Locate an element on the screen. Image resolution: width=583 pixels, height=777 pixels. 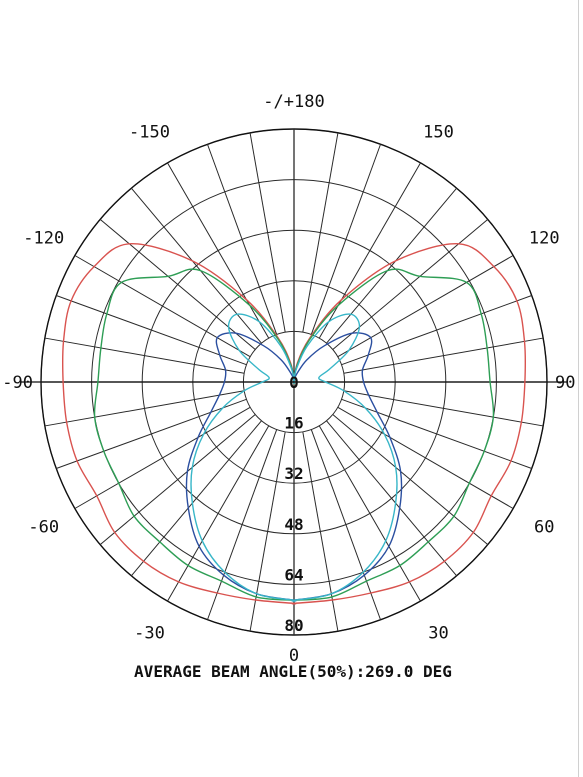
angle-tick-label: -150 is located at coordinates (149, 133).